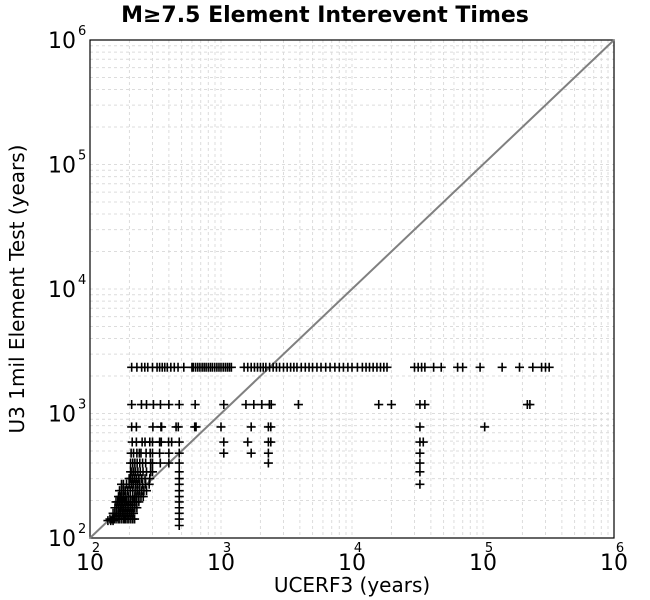 Image resolution: width=650 pixels, height=600 pixels. I want to click on chart-title: M≥7.5 Element Interevent Times, so click(325, 15).